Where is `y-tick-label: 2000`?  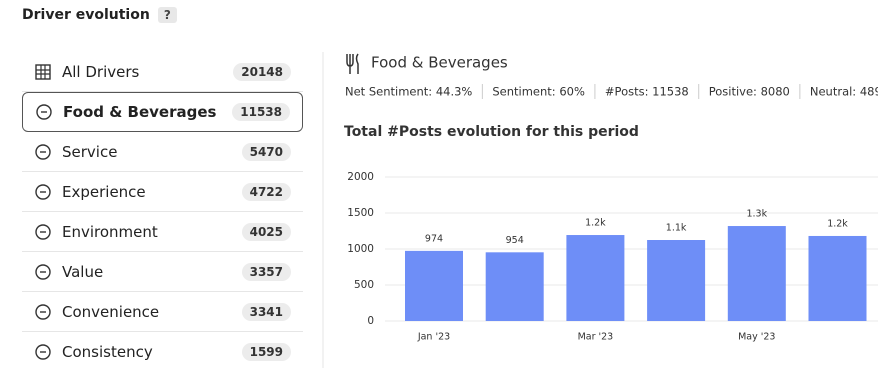 y-tick-label: 2000 is located at coordinates (360, 177).